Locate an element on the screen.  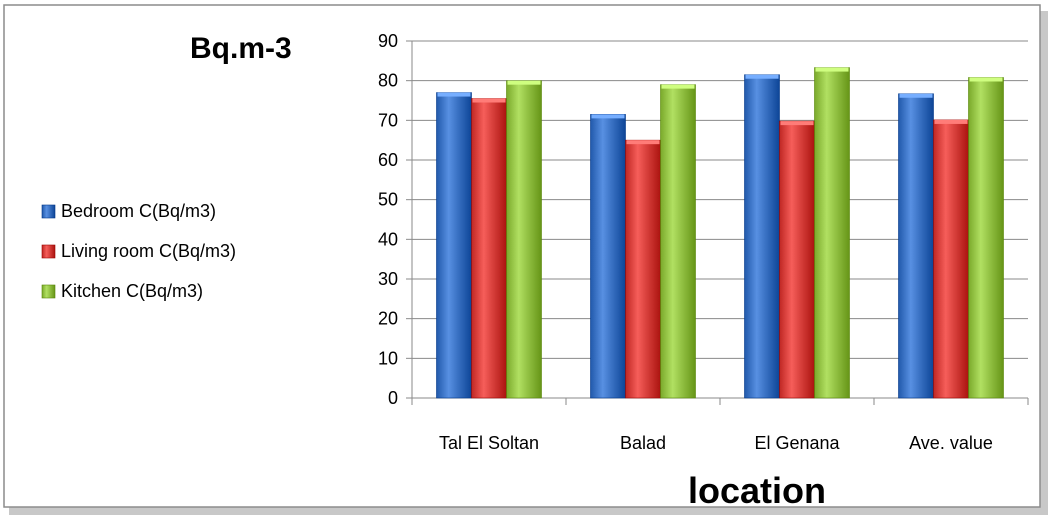
y-tick-label: 50 is located at coordinates (388, 200).